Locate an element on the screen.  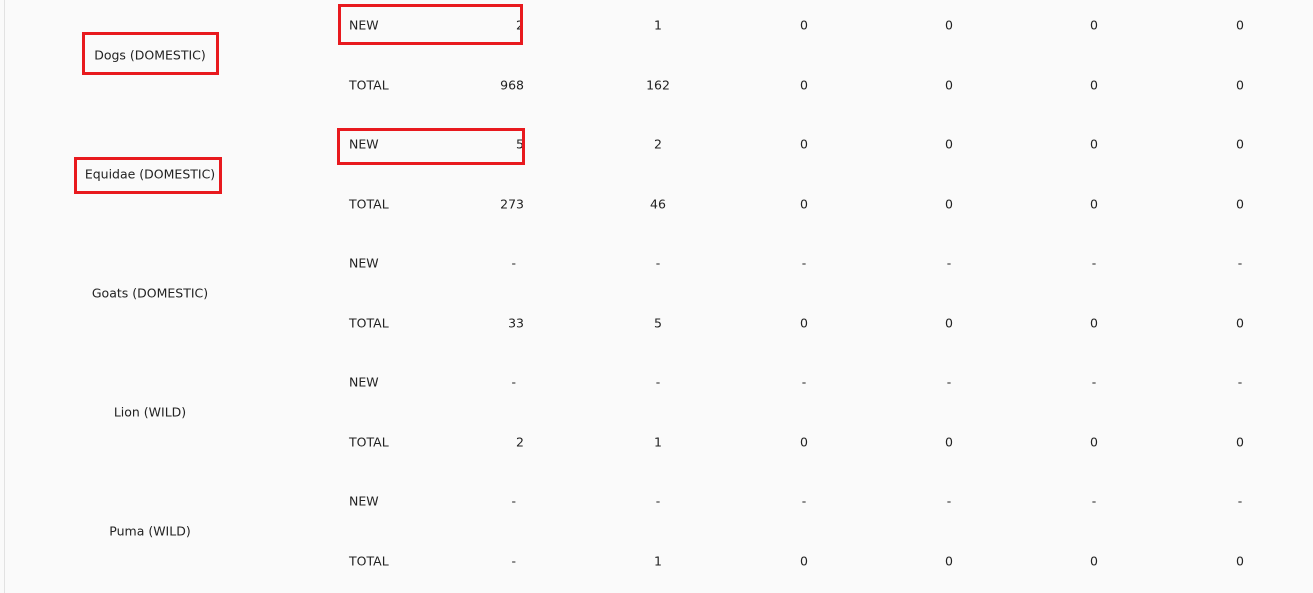
table-cell: 162 is located at coordinates (658, 84).